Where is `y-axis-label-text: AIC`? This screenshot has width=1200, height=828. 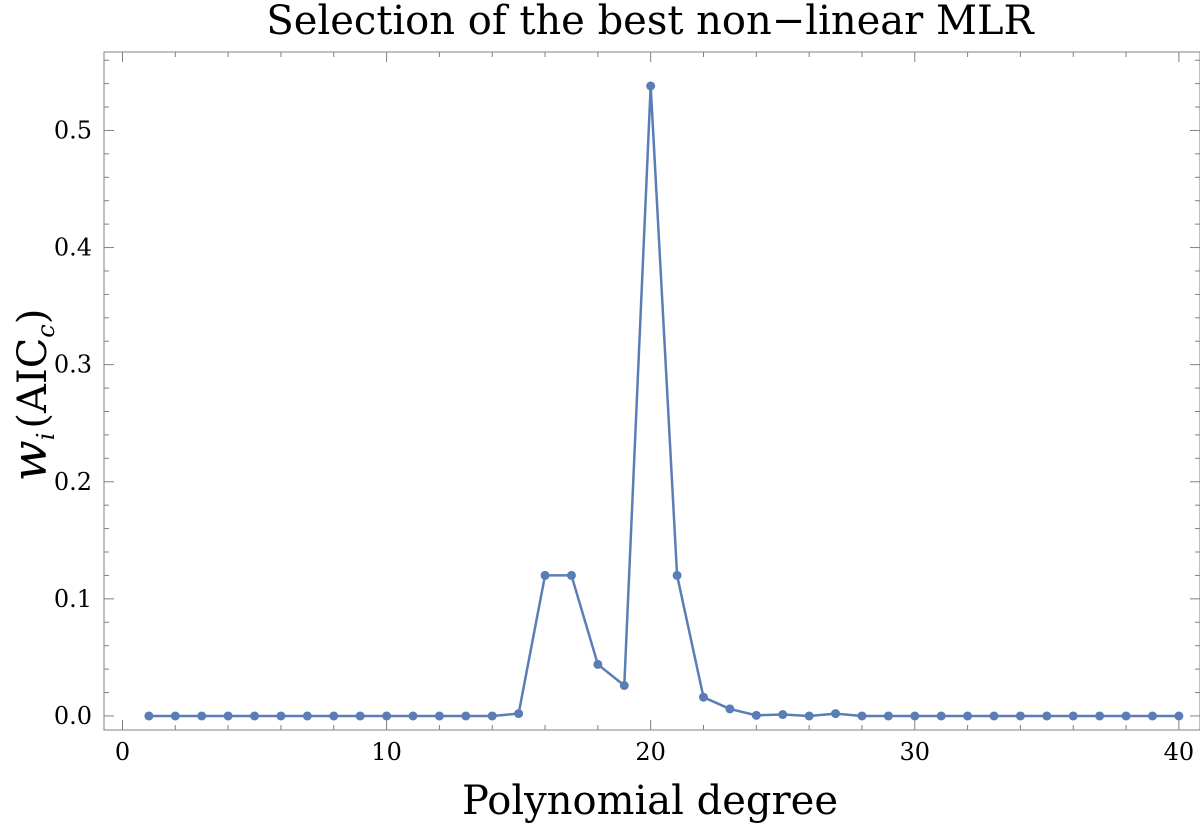
y-axis-label-text: AIC is located at coordinates (33, 376).